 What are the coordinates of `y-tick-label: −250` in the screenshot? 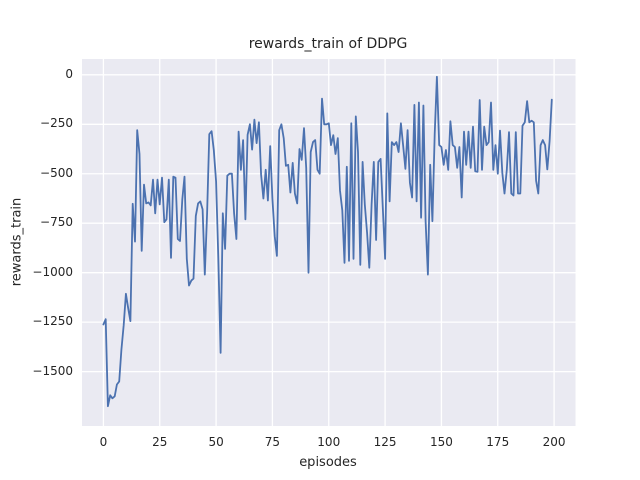 It's located at (56, 123).